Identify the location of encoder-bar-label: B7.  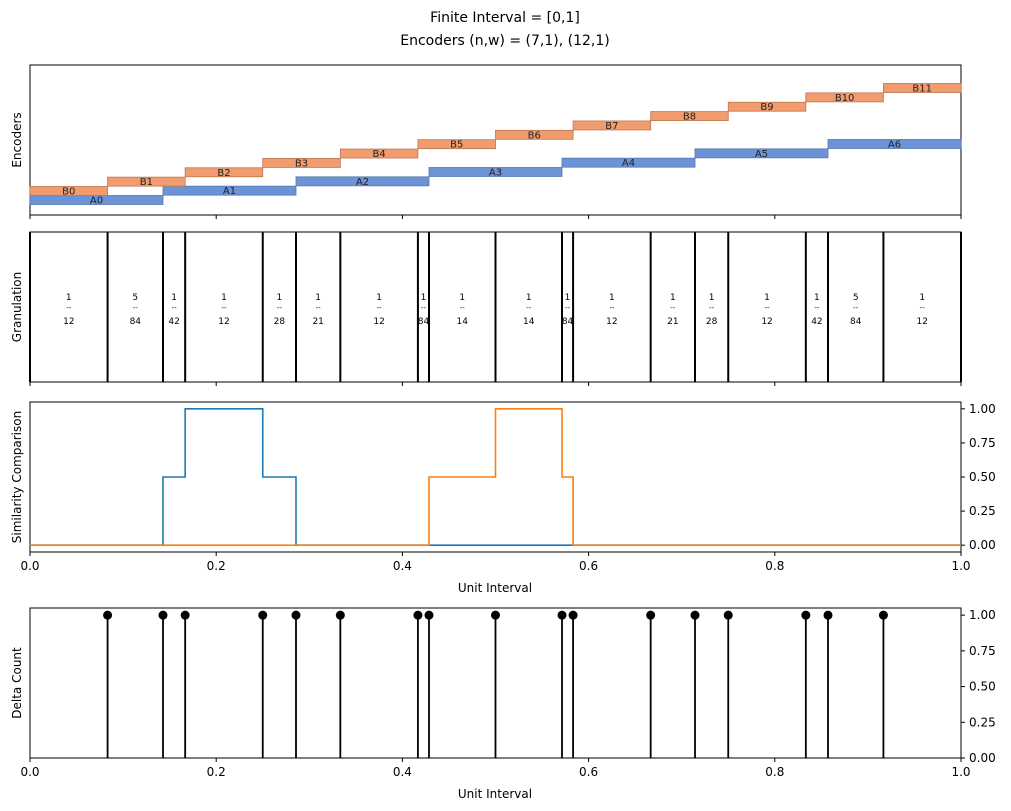
(611, 126).